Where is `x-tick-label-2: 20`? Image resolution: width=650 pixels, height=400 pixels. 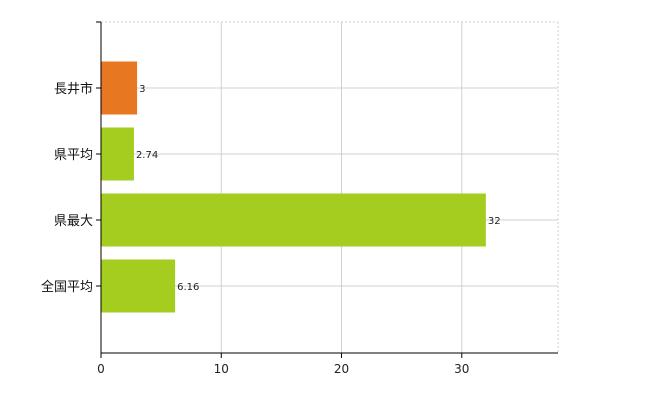 x-tick-label-2: 20 is located at coordinates (341, 369).